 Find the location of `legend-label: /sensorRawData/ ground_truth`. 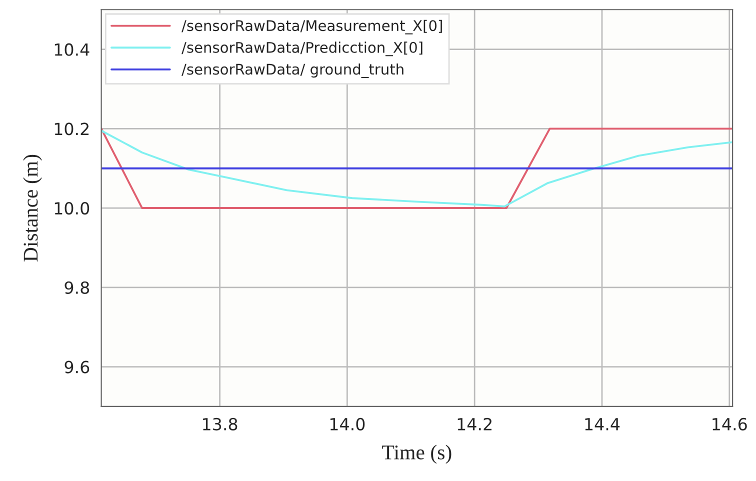

legend-label: /sensorRawData/ ground_truth is located at coordinates (293, 70).